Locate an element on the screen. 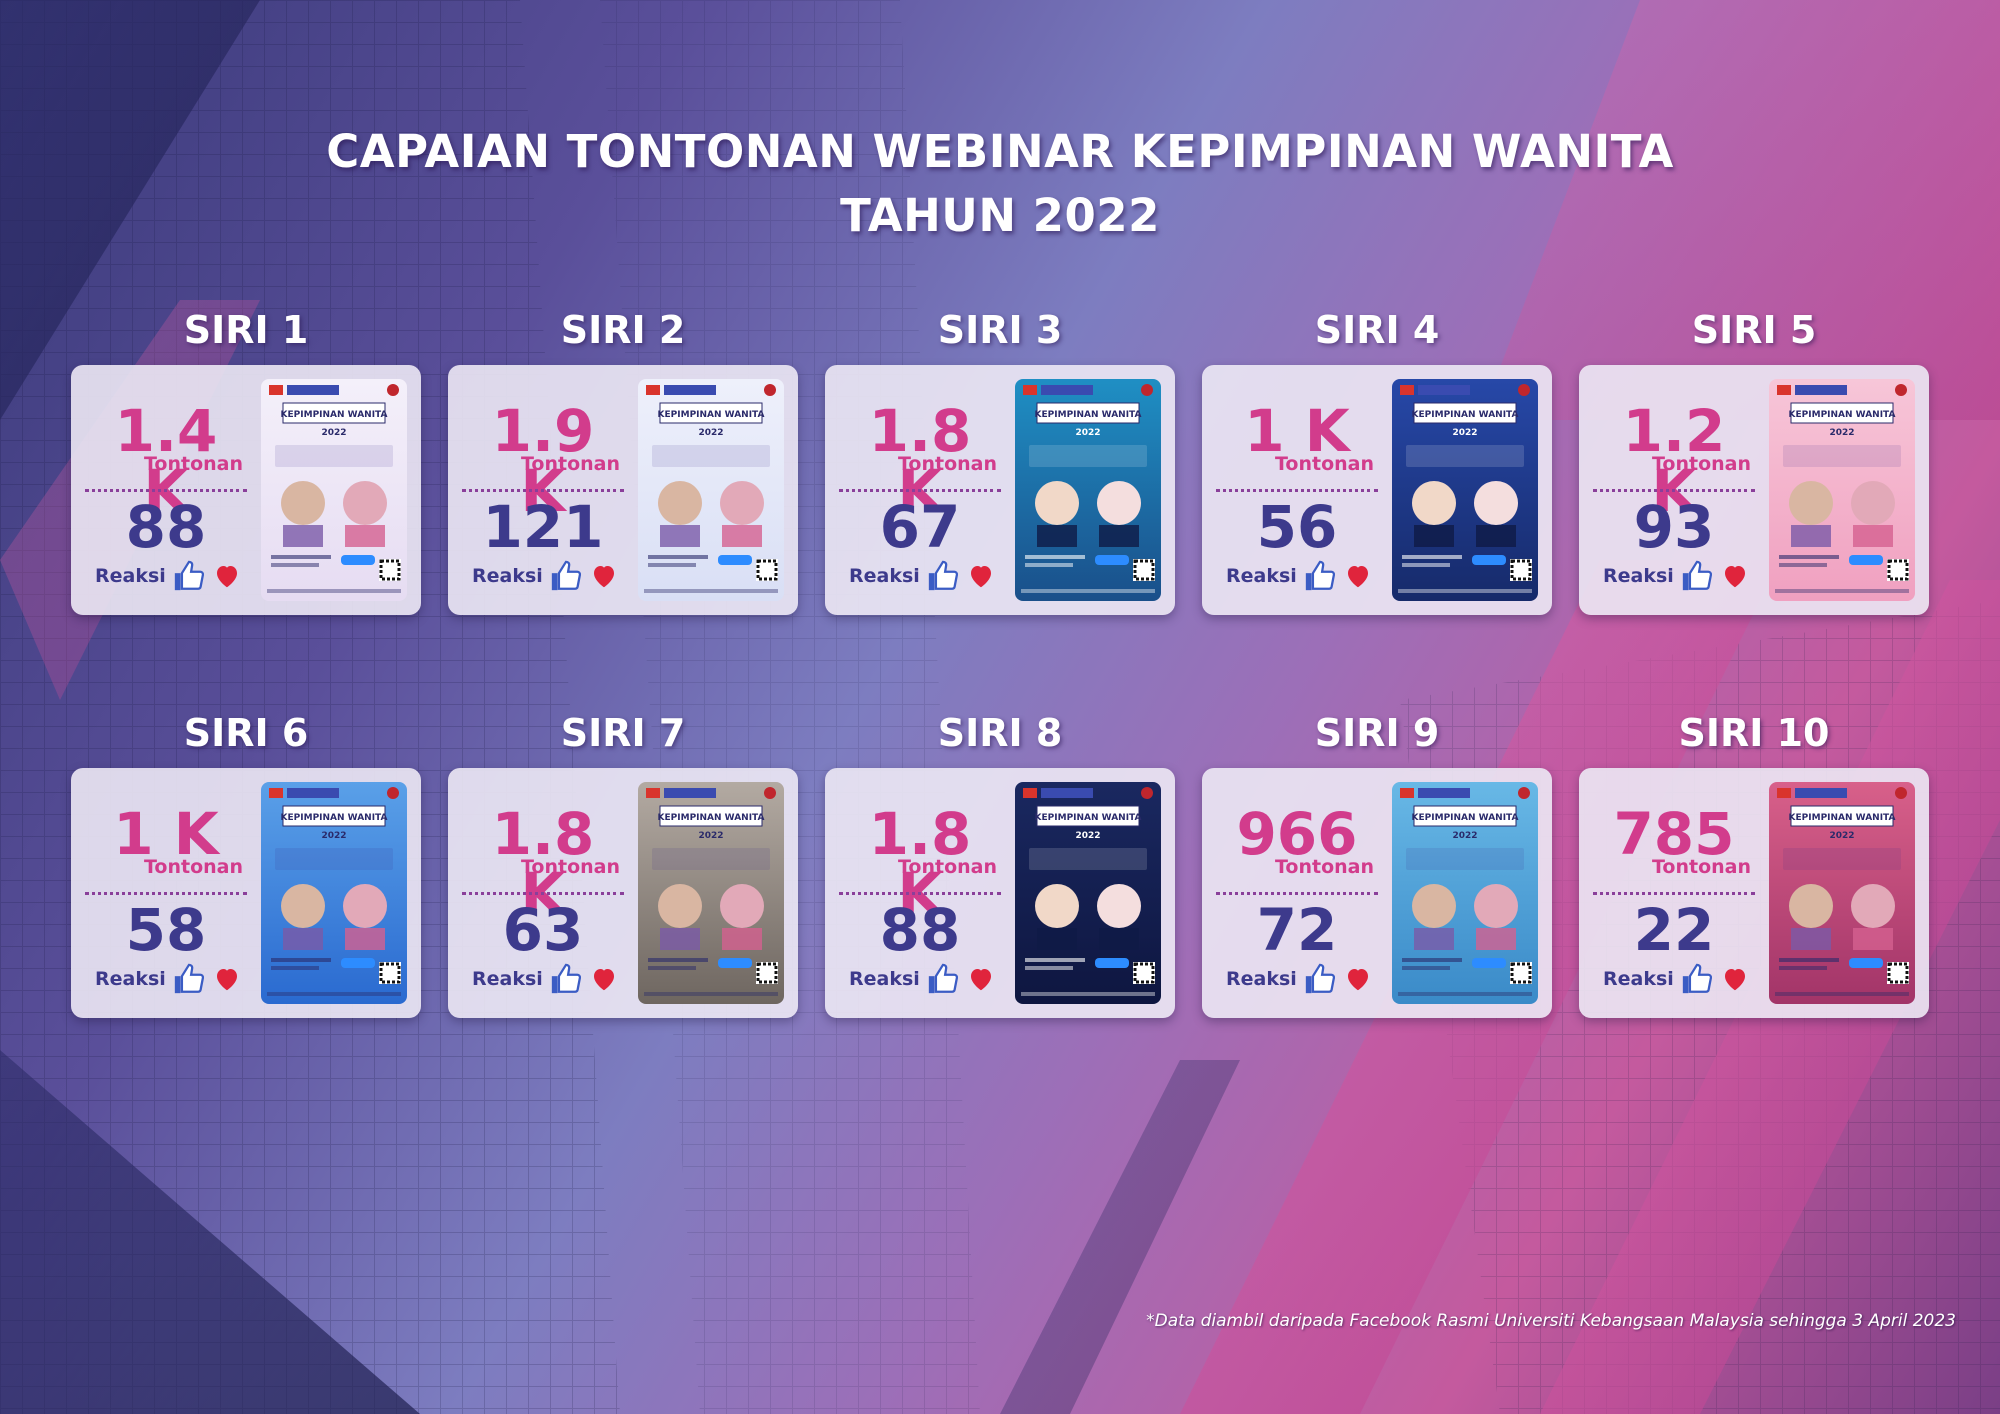  series-stats: 1.8 K Tontonan 63 Reaksi is located at coordinates (543, 893).